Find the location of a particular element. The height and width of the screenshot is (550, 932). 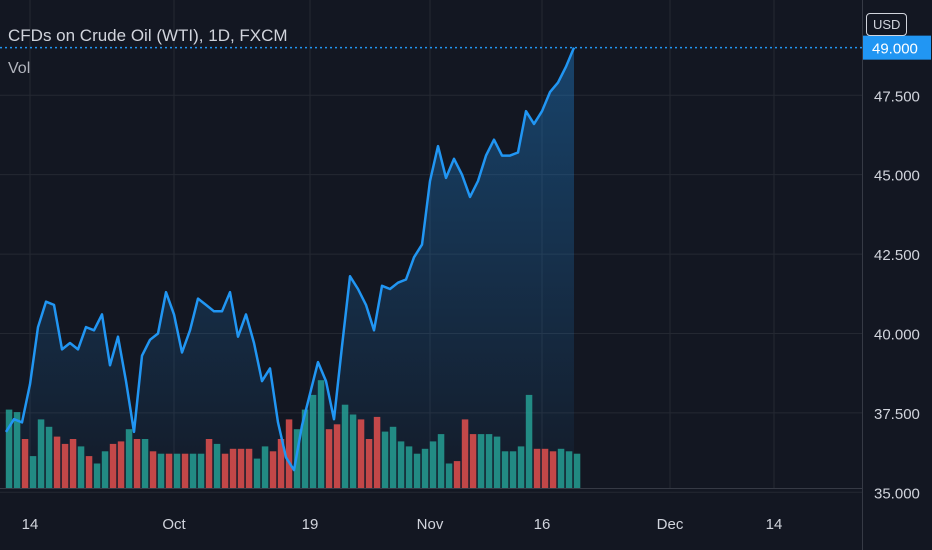

last-price-tag is located at coordinates (897, 47).